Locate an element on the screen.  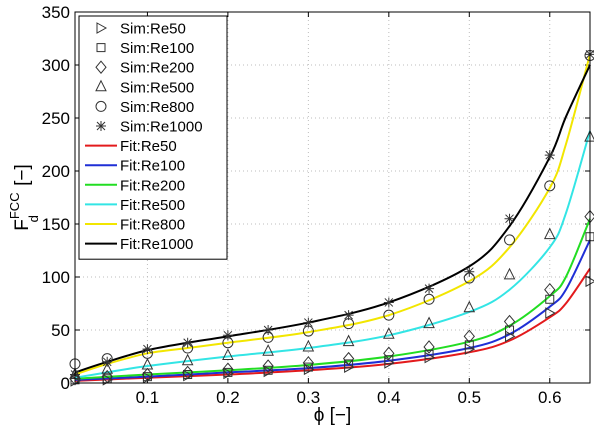
legend-label-sim-re50: Sim:Re50 is located at coordinates (153, 29).